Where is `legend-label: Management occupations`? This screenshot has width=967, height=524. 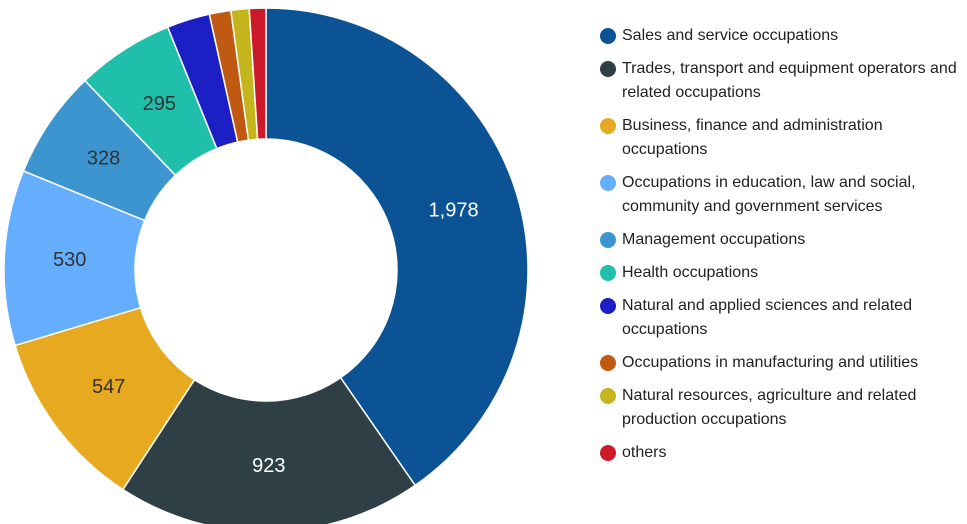
legend-label: Management occupations is located at coordinates (714, 239).